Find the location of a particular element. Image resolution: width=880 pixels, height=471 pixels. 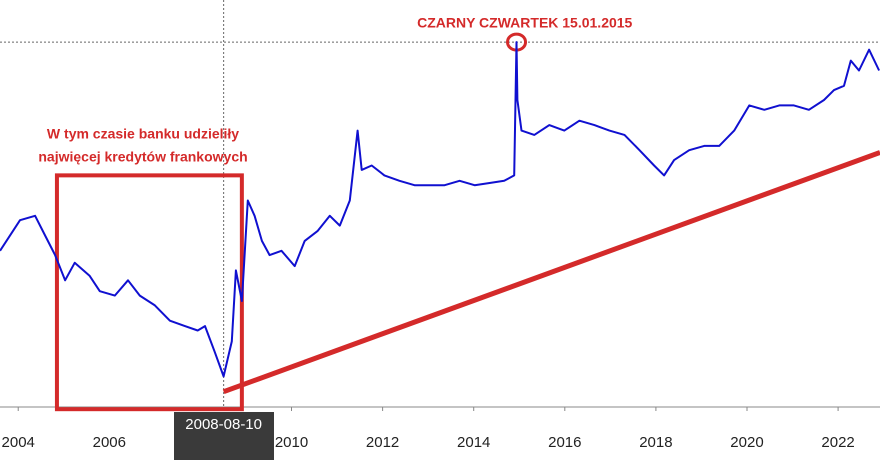

x-tick-label: 2010 is located at coordinates (291, 442).